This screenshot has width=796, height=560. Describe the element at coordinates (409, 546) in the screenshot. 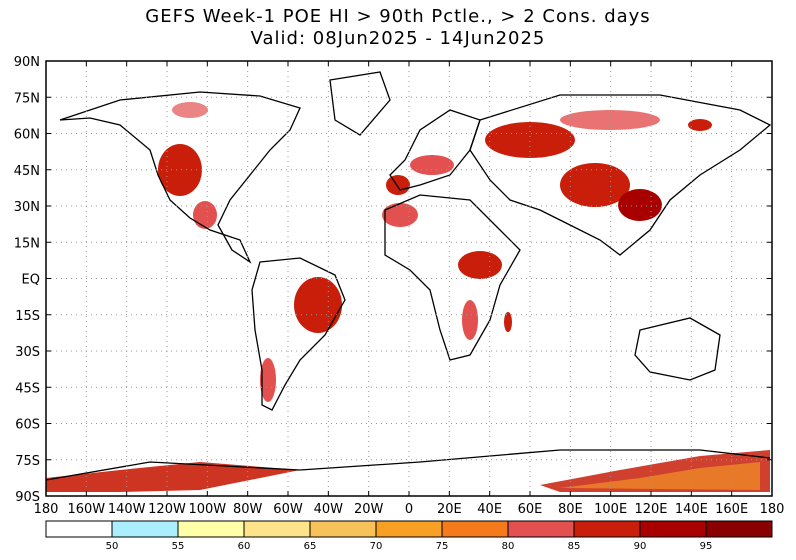

I see `colorbar-labels: 50 55 60 65 70 75 80 85 90 95` at that location.